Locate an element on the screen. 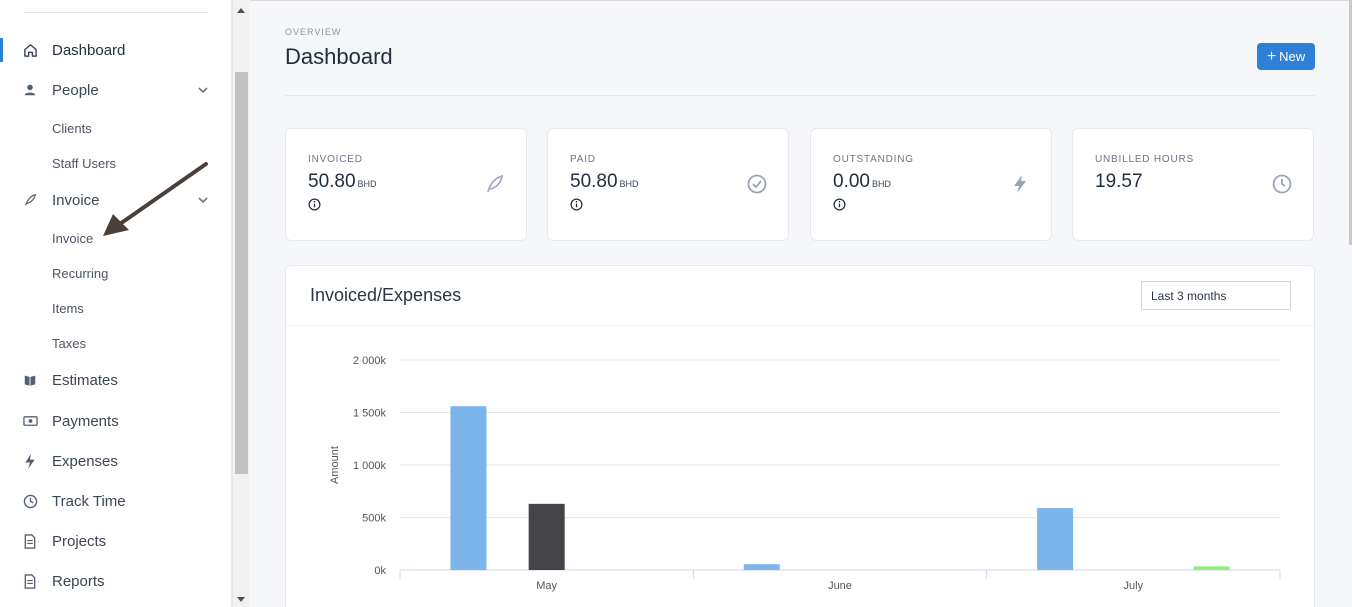 Image resolution: width=1352 pixels, height=607 pixels. sidebar-item-label: Estimates is located at coordinates (85, 380).